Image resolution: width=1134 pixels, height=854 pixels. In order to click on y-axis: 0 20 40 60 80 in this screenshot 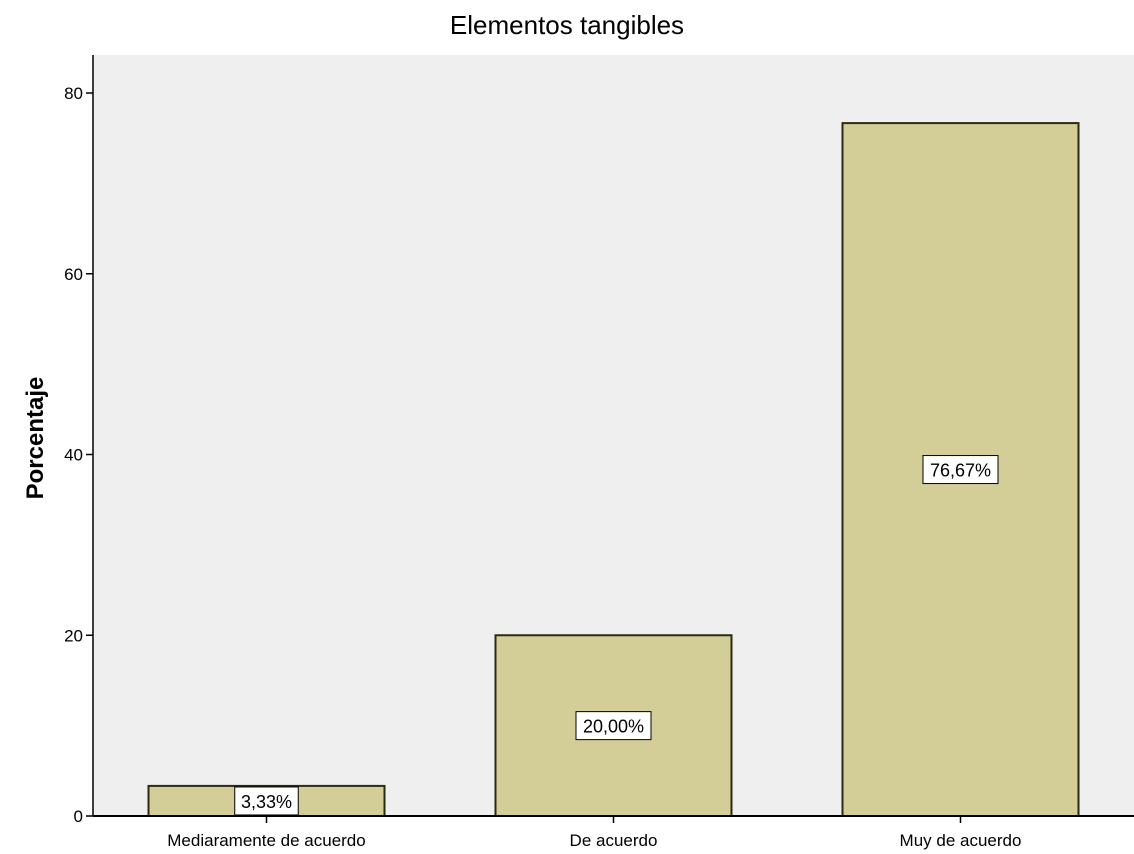, I will do `click(78, 455)`.